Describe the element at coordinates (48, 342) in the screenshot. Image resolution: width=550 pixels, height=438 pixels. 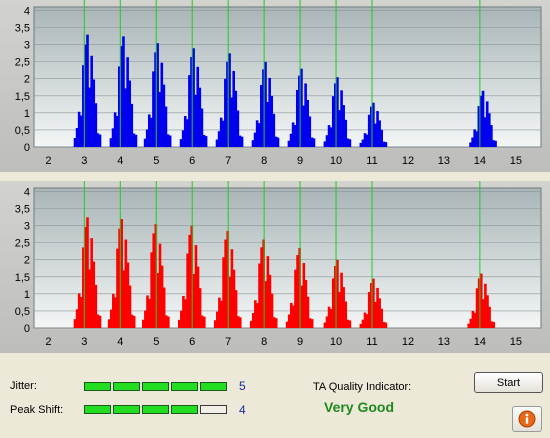
I see `x-tick-label: 2` at that location.